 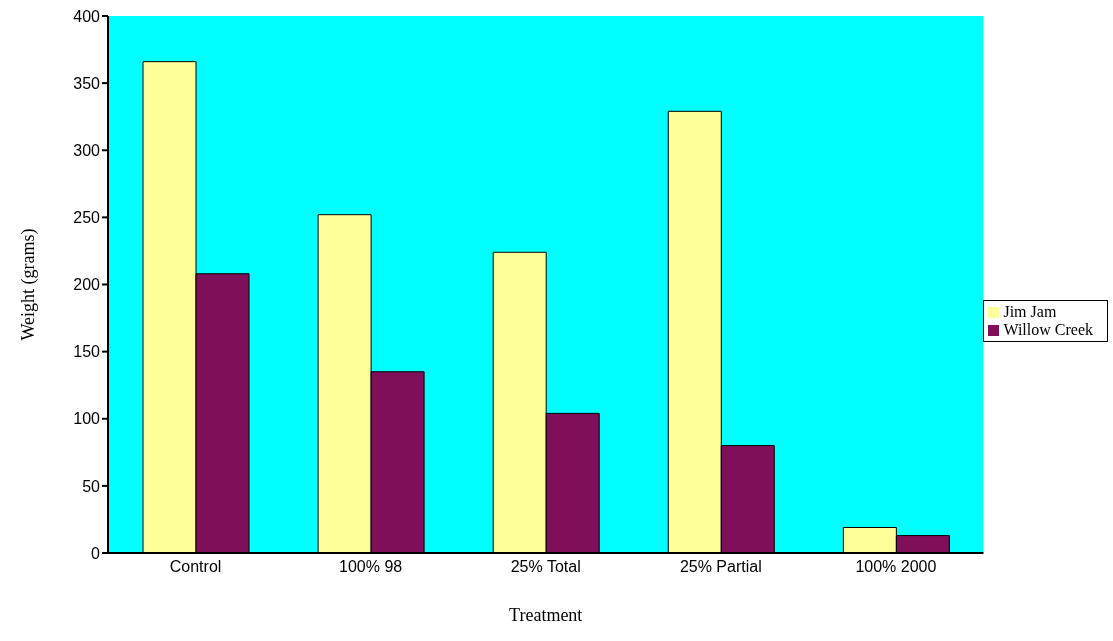 What do you see at coordinates (87, 285) in the screenshot?
I see `y-tick-label: 200` at bounding box center [87, 285].